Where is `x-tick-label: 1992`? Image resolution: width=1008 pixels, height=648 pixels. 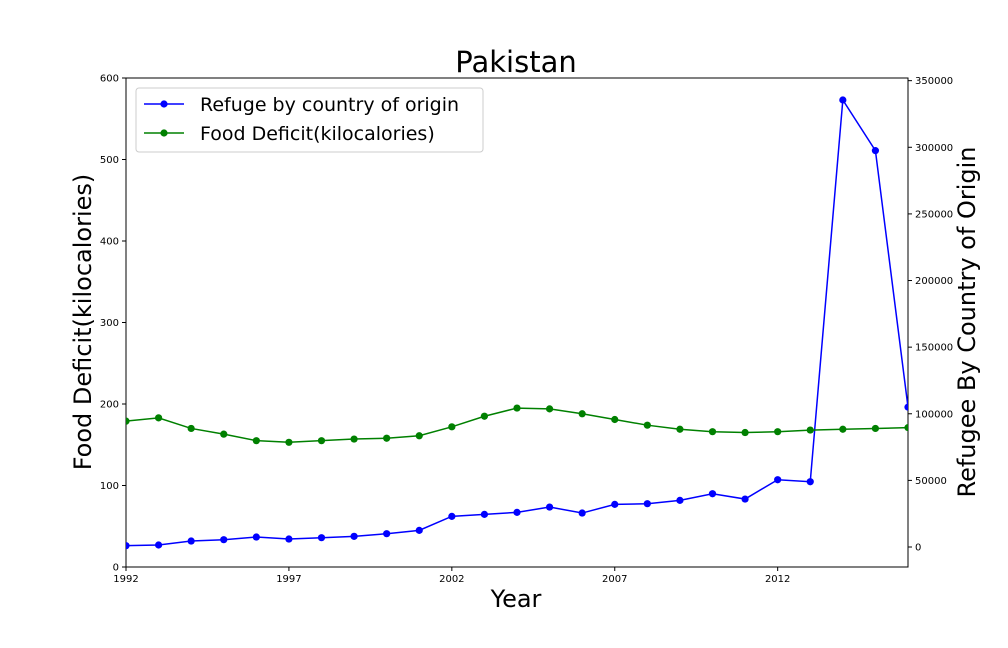
x-tick-label: 1992 is located at coordinates (125, 579).